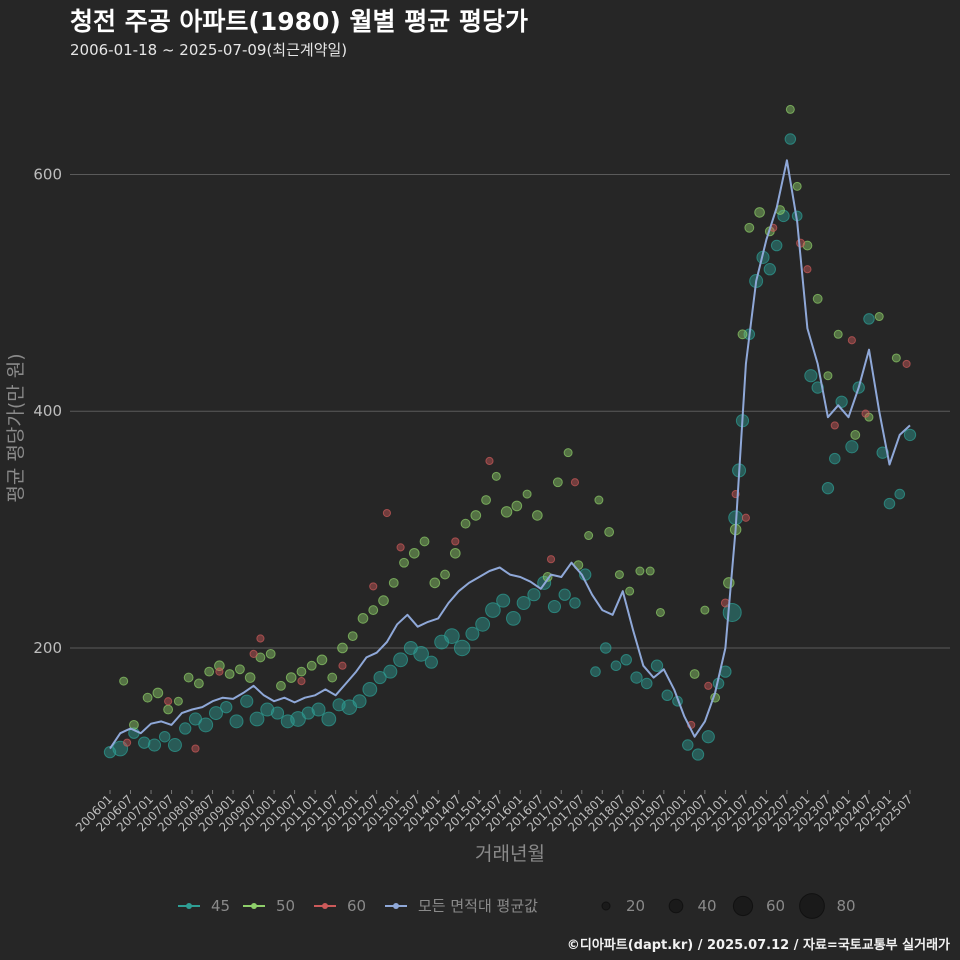 This screenshot has height=960, width=960. I want to click on x-axis-label: 거래년월, so click(510, 854).